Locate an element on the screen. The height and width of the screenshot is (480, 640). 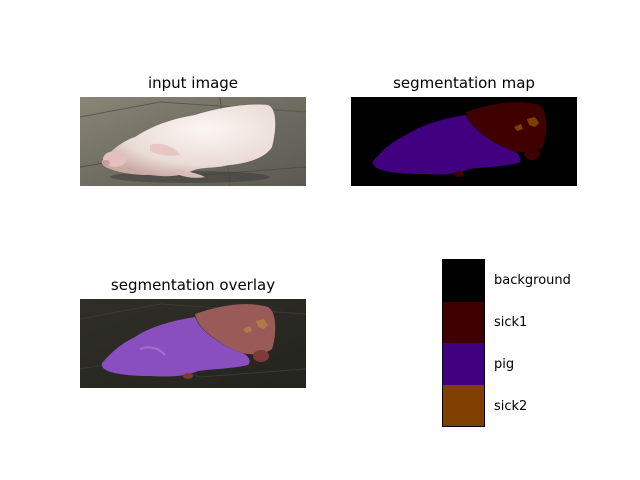
input-image-title: input image is located at coordinates (193, 83).